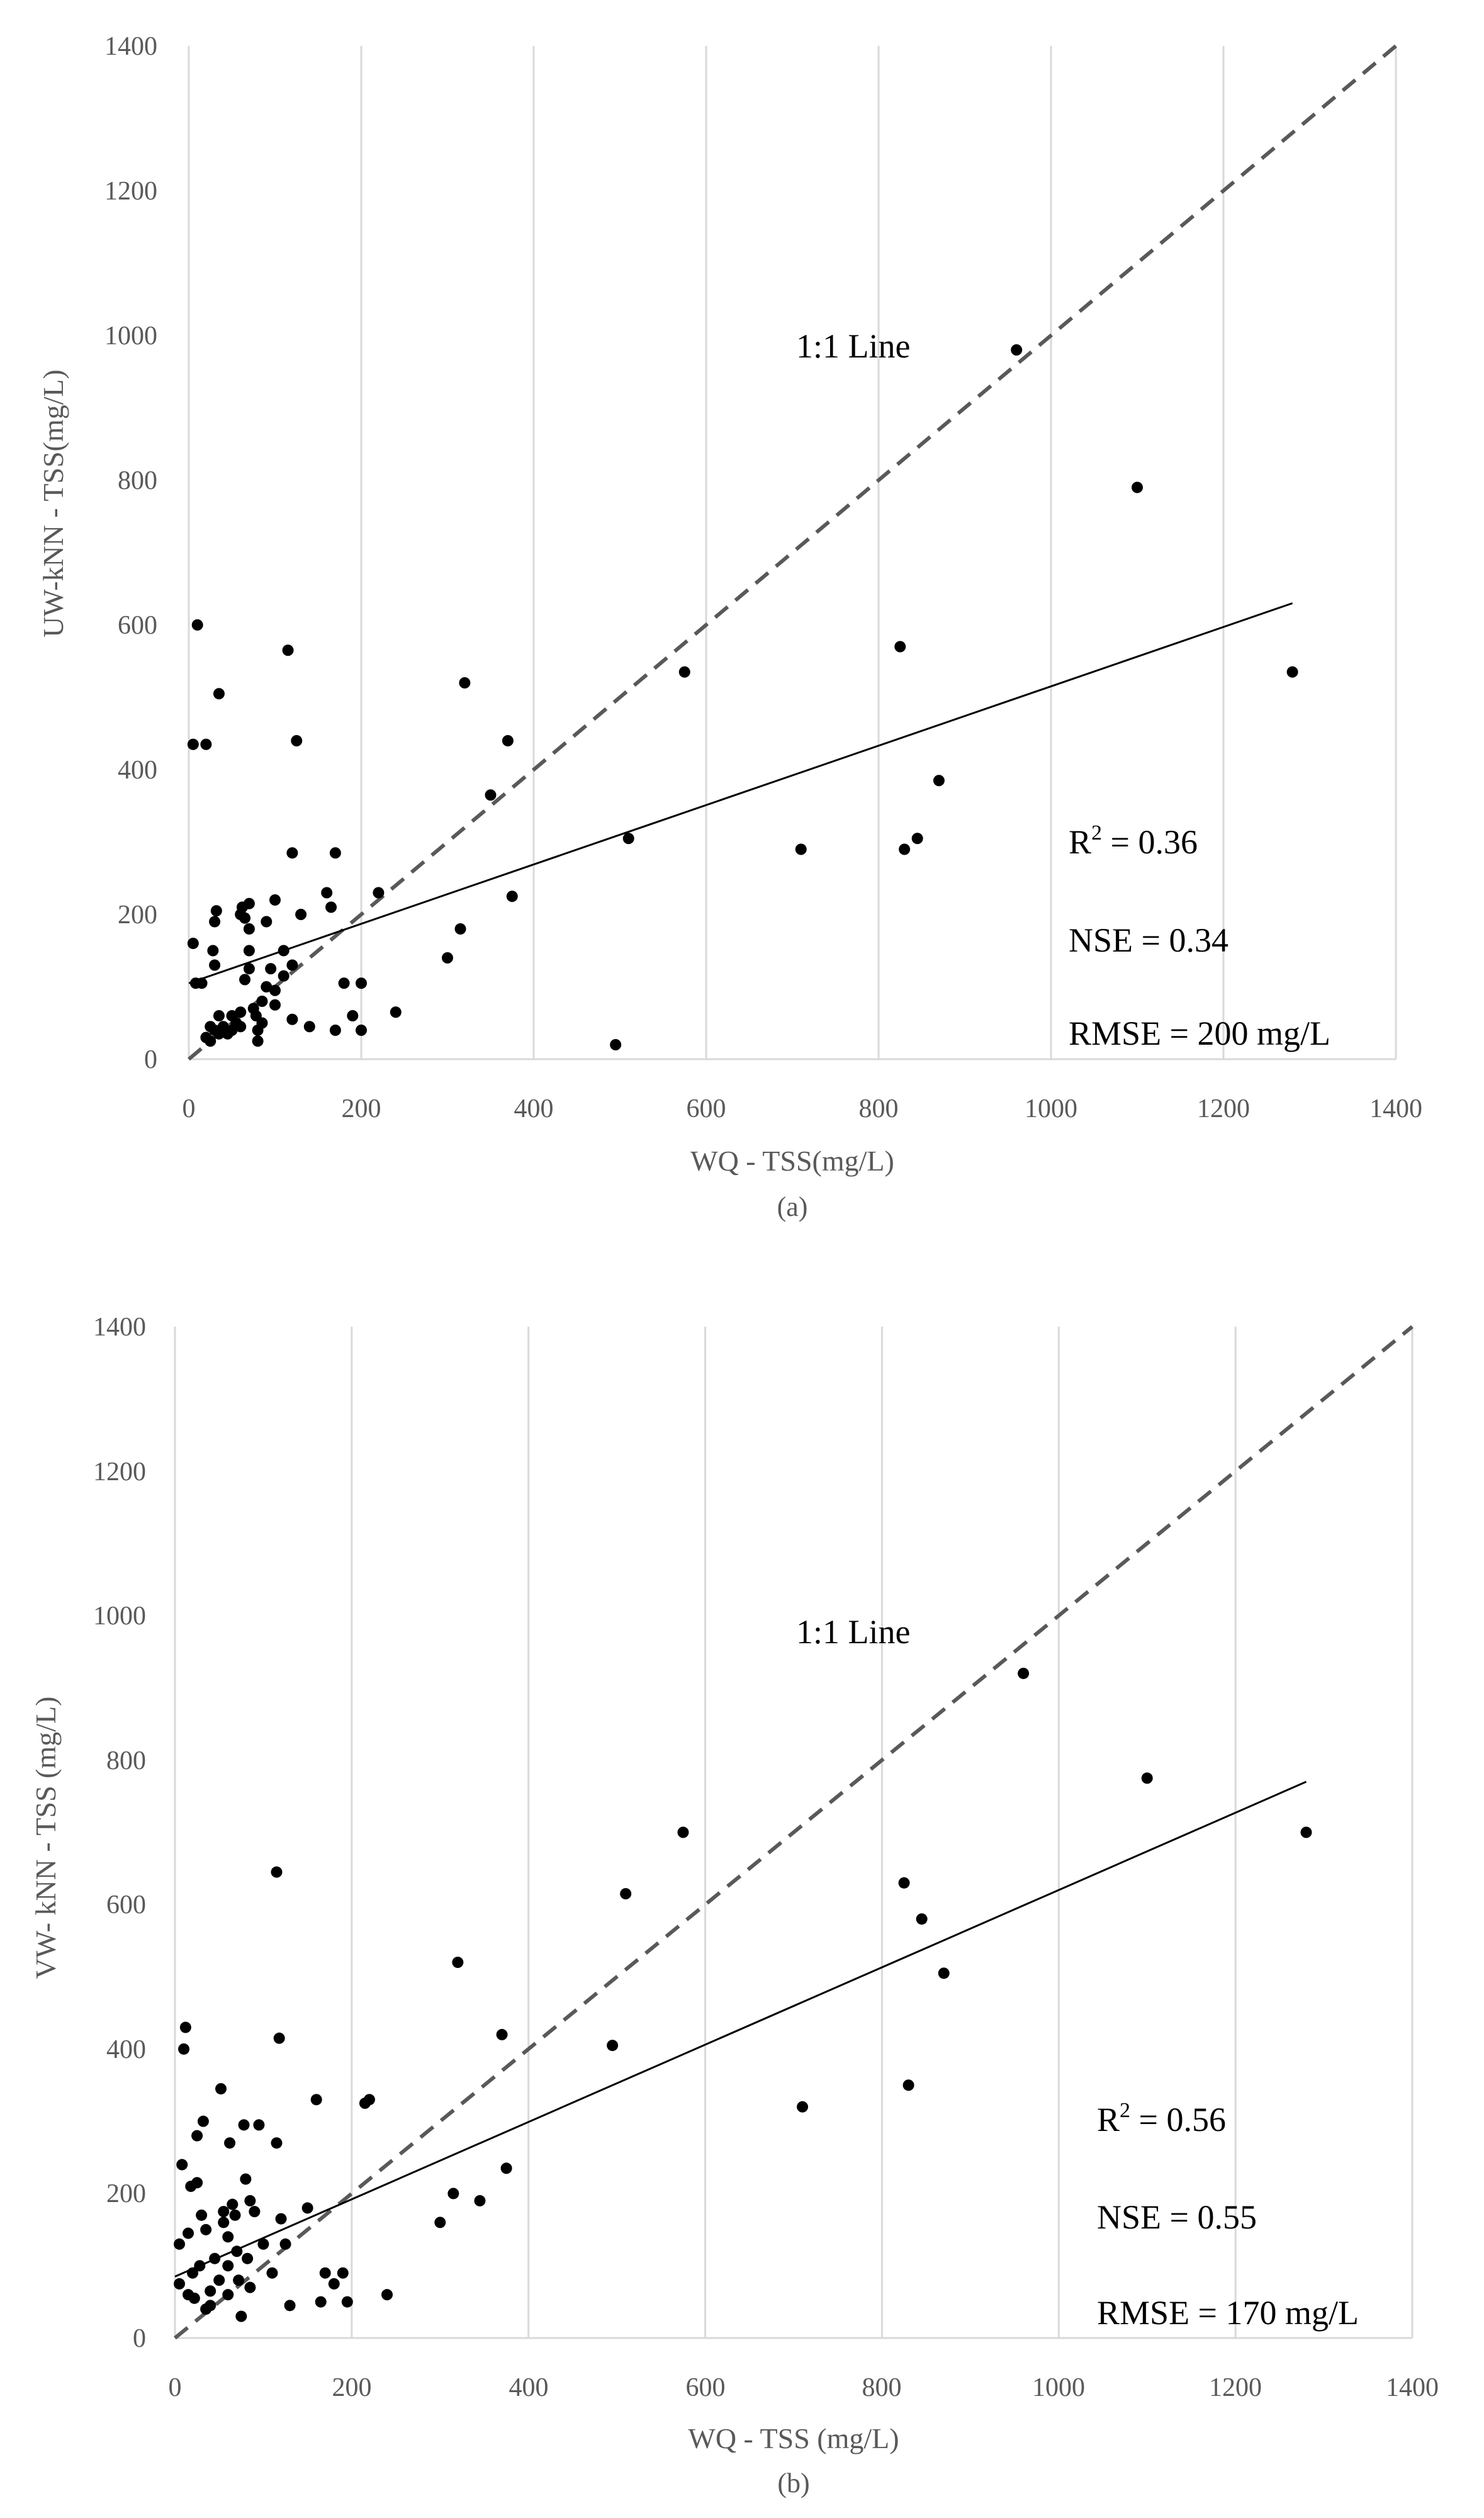 The image size is (1484, 2518). I want to click on y-tick-label: 200, so click(137, 915).